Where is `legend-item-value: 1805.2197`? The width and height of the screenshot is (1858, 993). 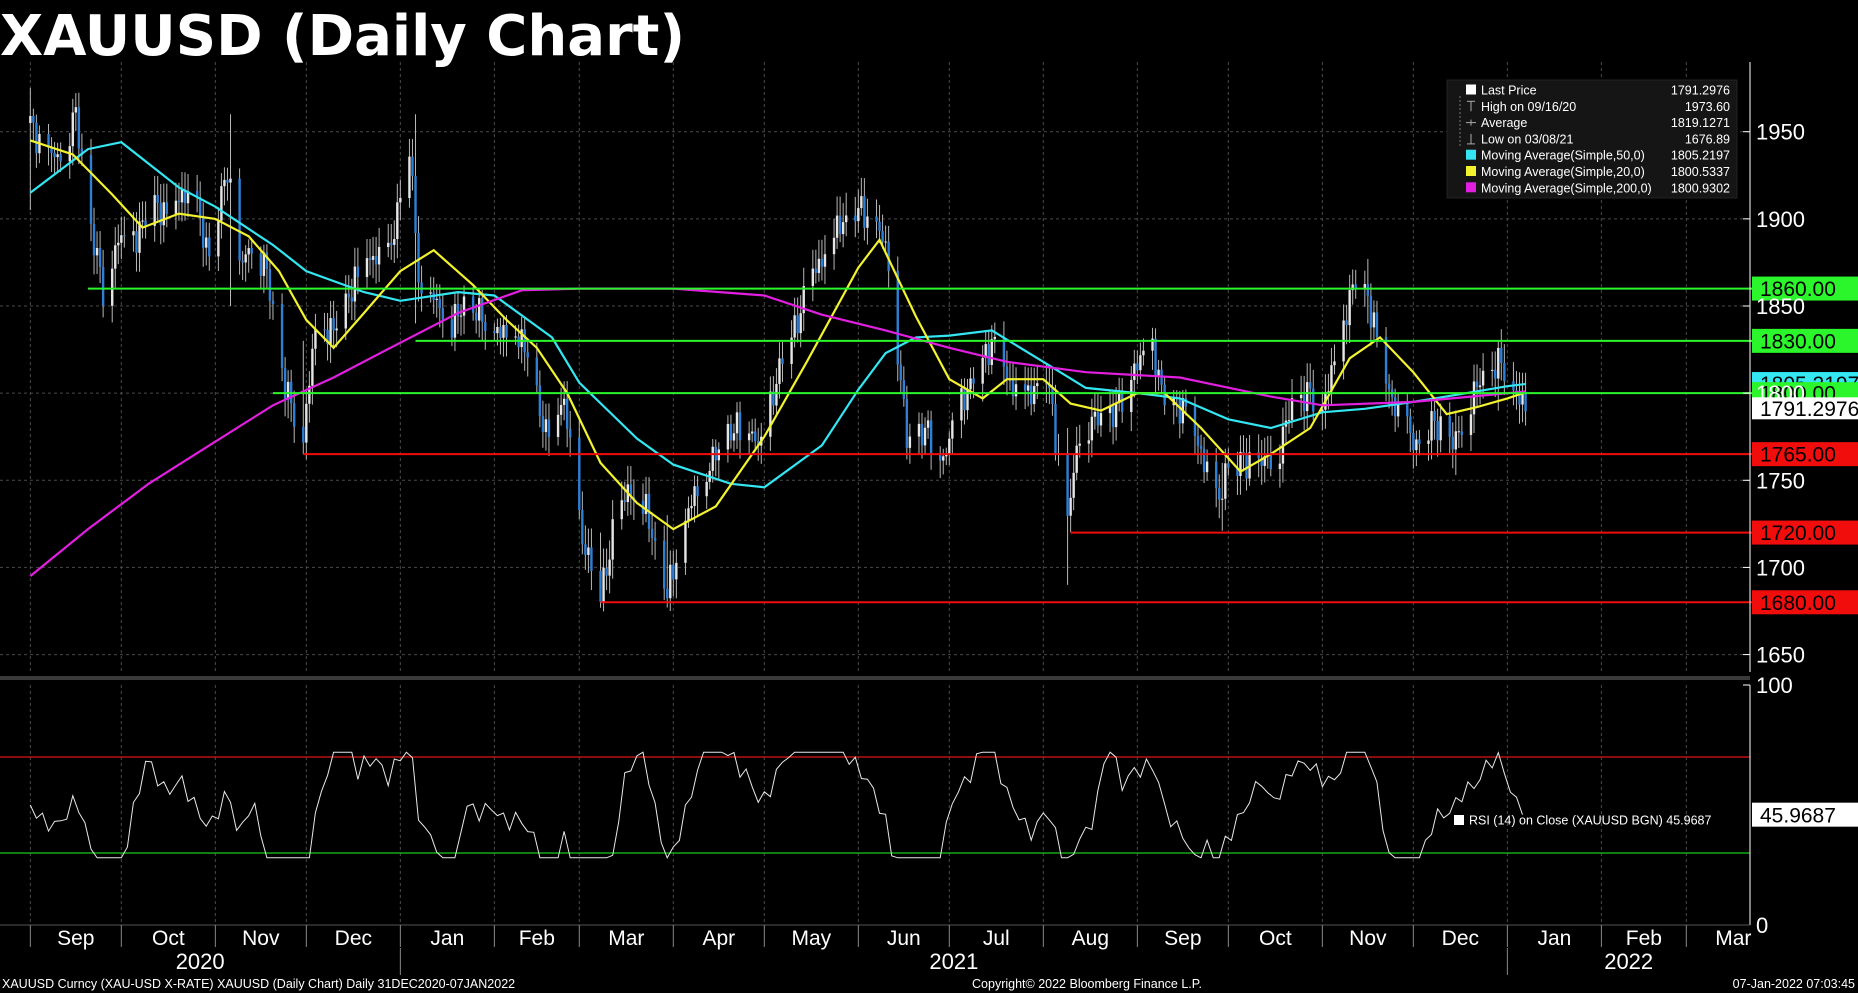 legend-item-value: 1805.2197 is located at coordinates (1700, 156).